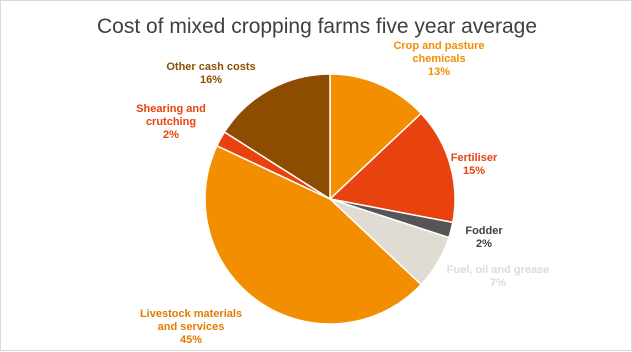  I want to click on slice-label-4: Fuel, oil and grease 7%, so click(498, 276).